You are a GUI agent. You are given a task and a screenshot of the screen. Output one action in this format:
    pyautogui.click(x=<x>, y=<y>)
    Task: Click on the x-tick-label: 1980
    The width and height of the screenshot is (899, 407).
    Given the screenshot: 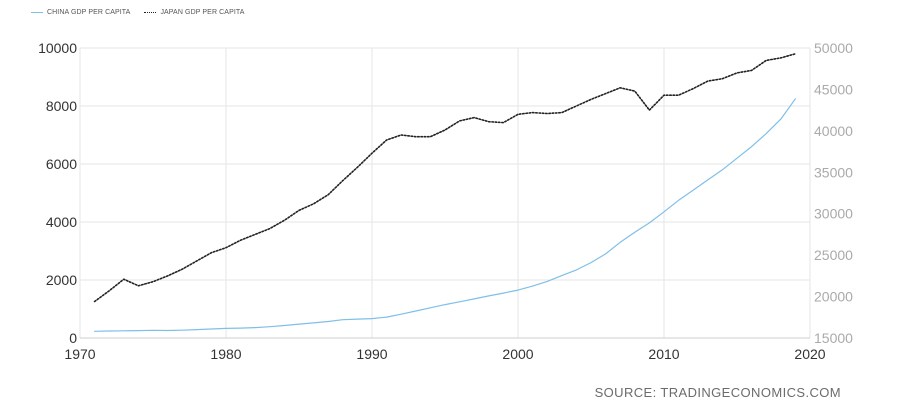 What is the action you would take?
    pyautogui.click(x=225, y=354)
    